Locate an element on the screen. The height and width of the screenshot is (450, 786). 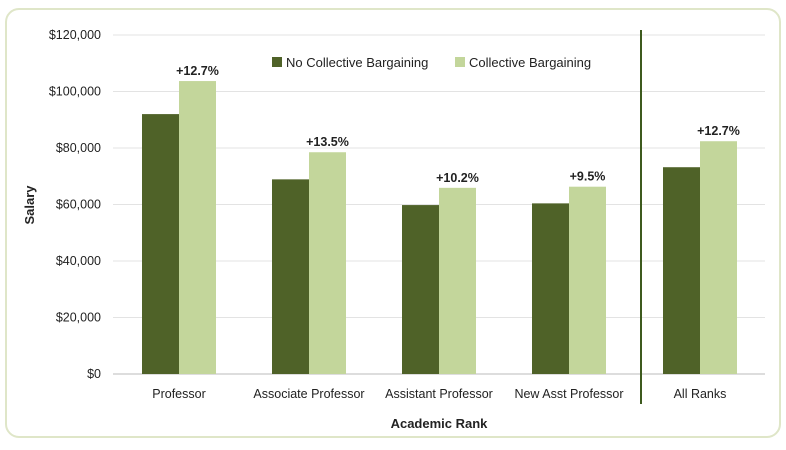
x-tick-label: All Ranks is located at coordinates (700, 394).